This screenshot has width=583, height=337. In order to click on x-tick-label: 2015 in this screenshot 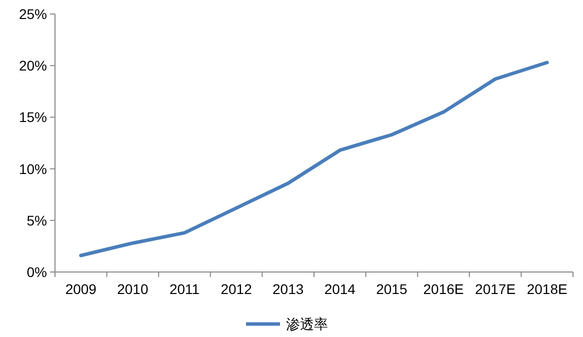, I will do `click(392, 289)`.